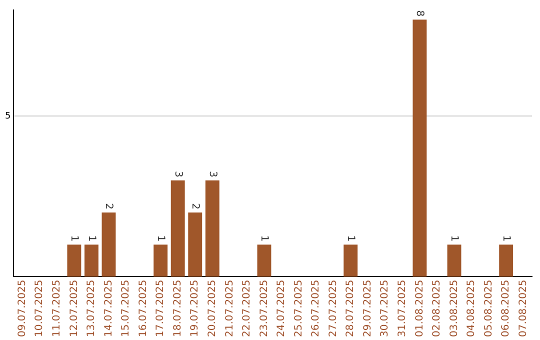 The height and width of the screenshot is (340, 540). What do you see at coordinates (160, 309) in the screenshot?
I see `x-tick-label: 17.07.2025` at bounding box center [160, 309].